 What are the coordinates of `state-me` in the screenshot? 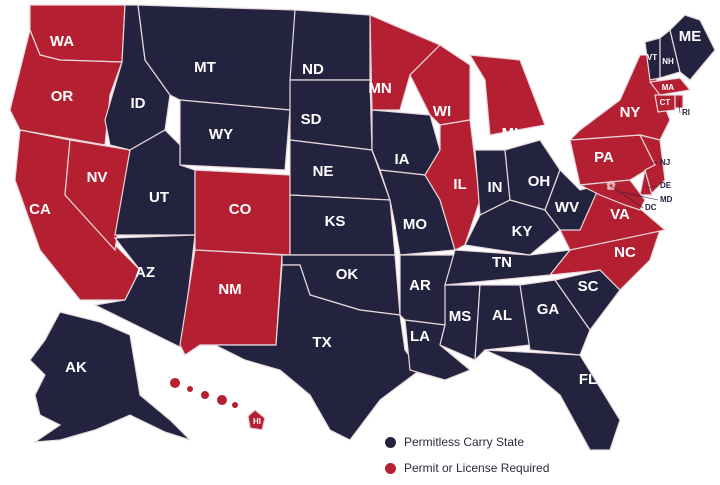 It's located at (692, 47).